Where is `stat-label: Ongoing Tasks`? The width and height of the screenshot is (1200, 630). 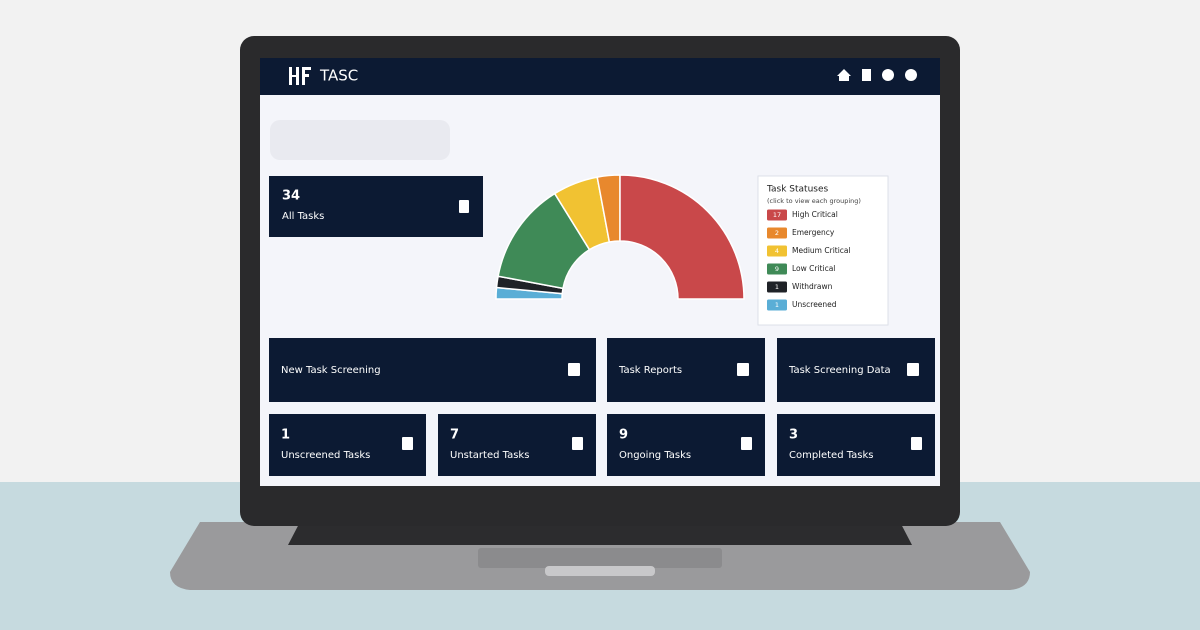 stat-label: Ongoing Tasks is located at coordinates (655, 455).